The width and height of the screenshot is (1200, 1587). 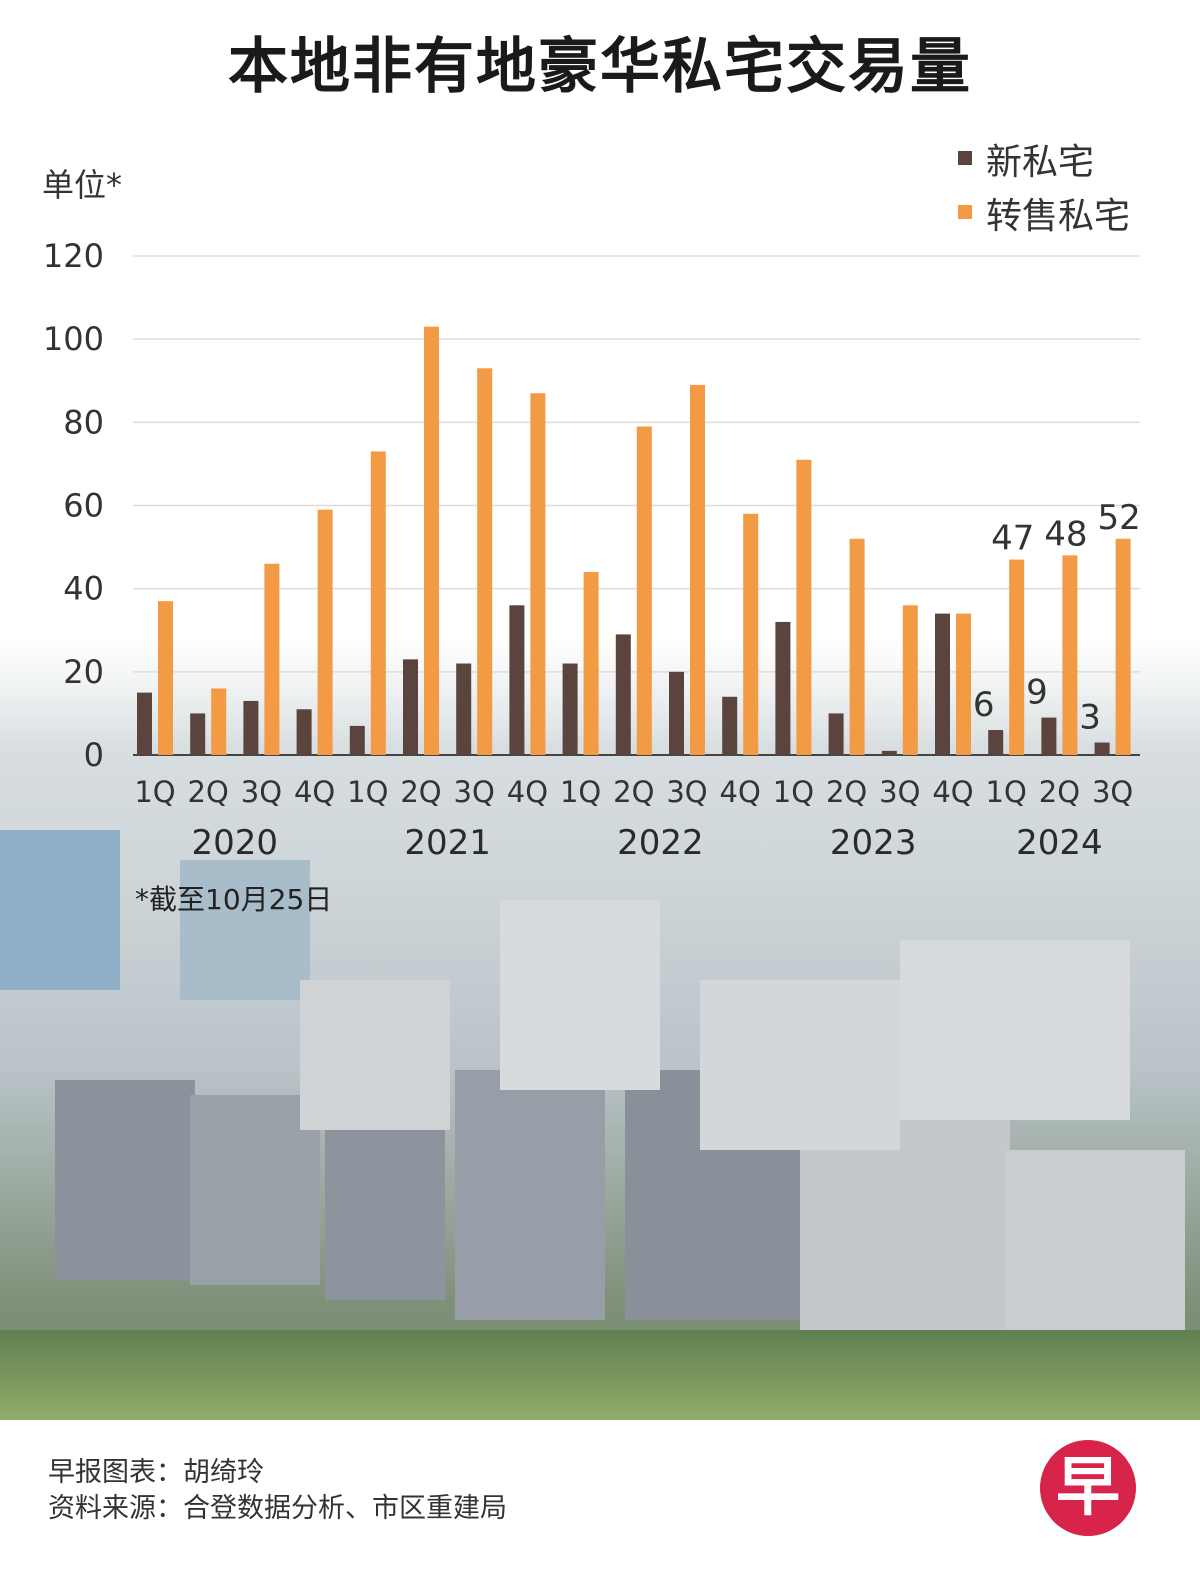 I want to click on x-tick-labels: 1Q 2Q 3Q 4Q 1Q 2Q 3Q 4Q 1Q 2Q 3Q 4Q 1Q 2Q 3Q 4Q 1Q 2Q 3Q, so click(x=633, y=792).